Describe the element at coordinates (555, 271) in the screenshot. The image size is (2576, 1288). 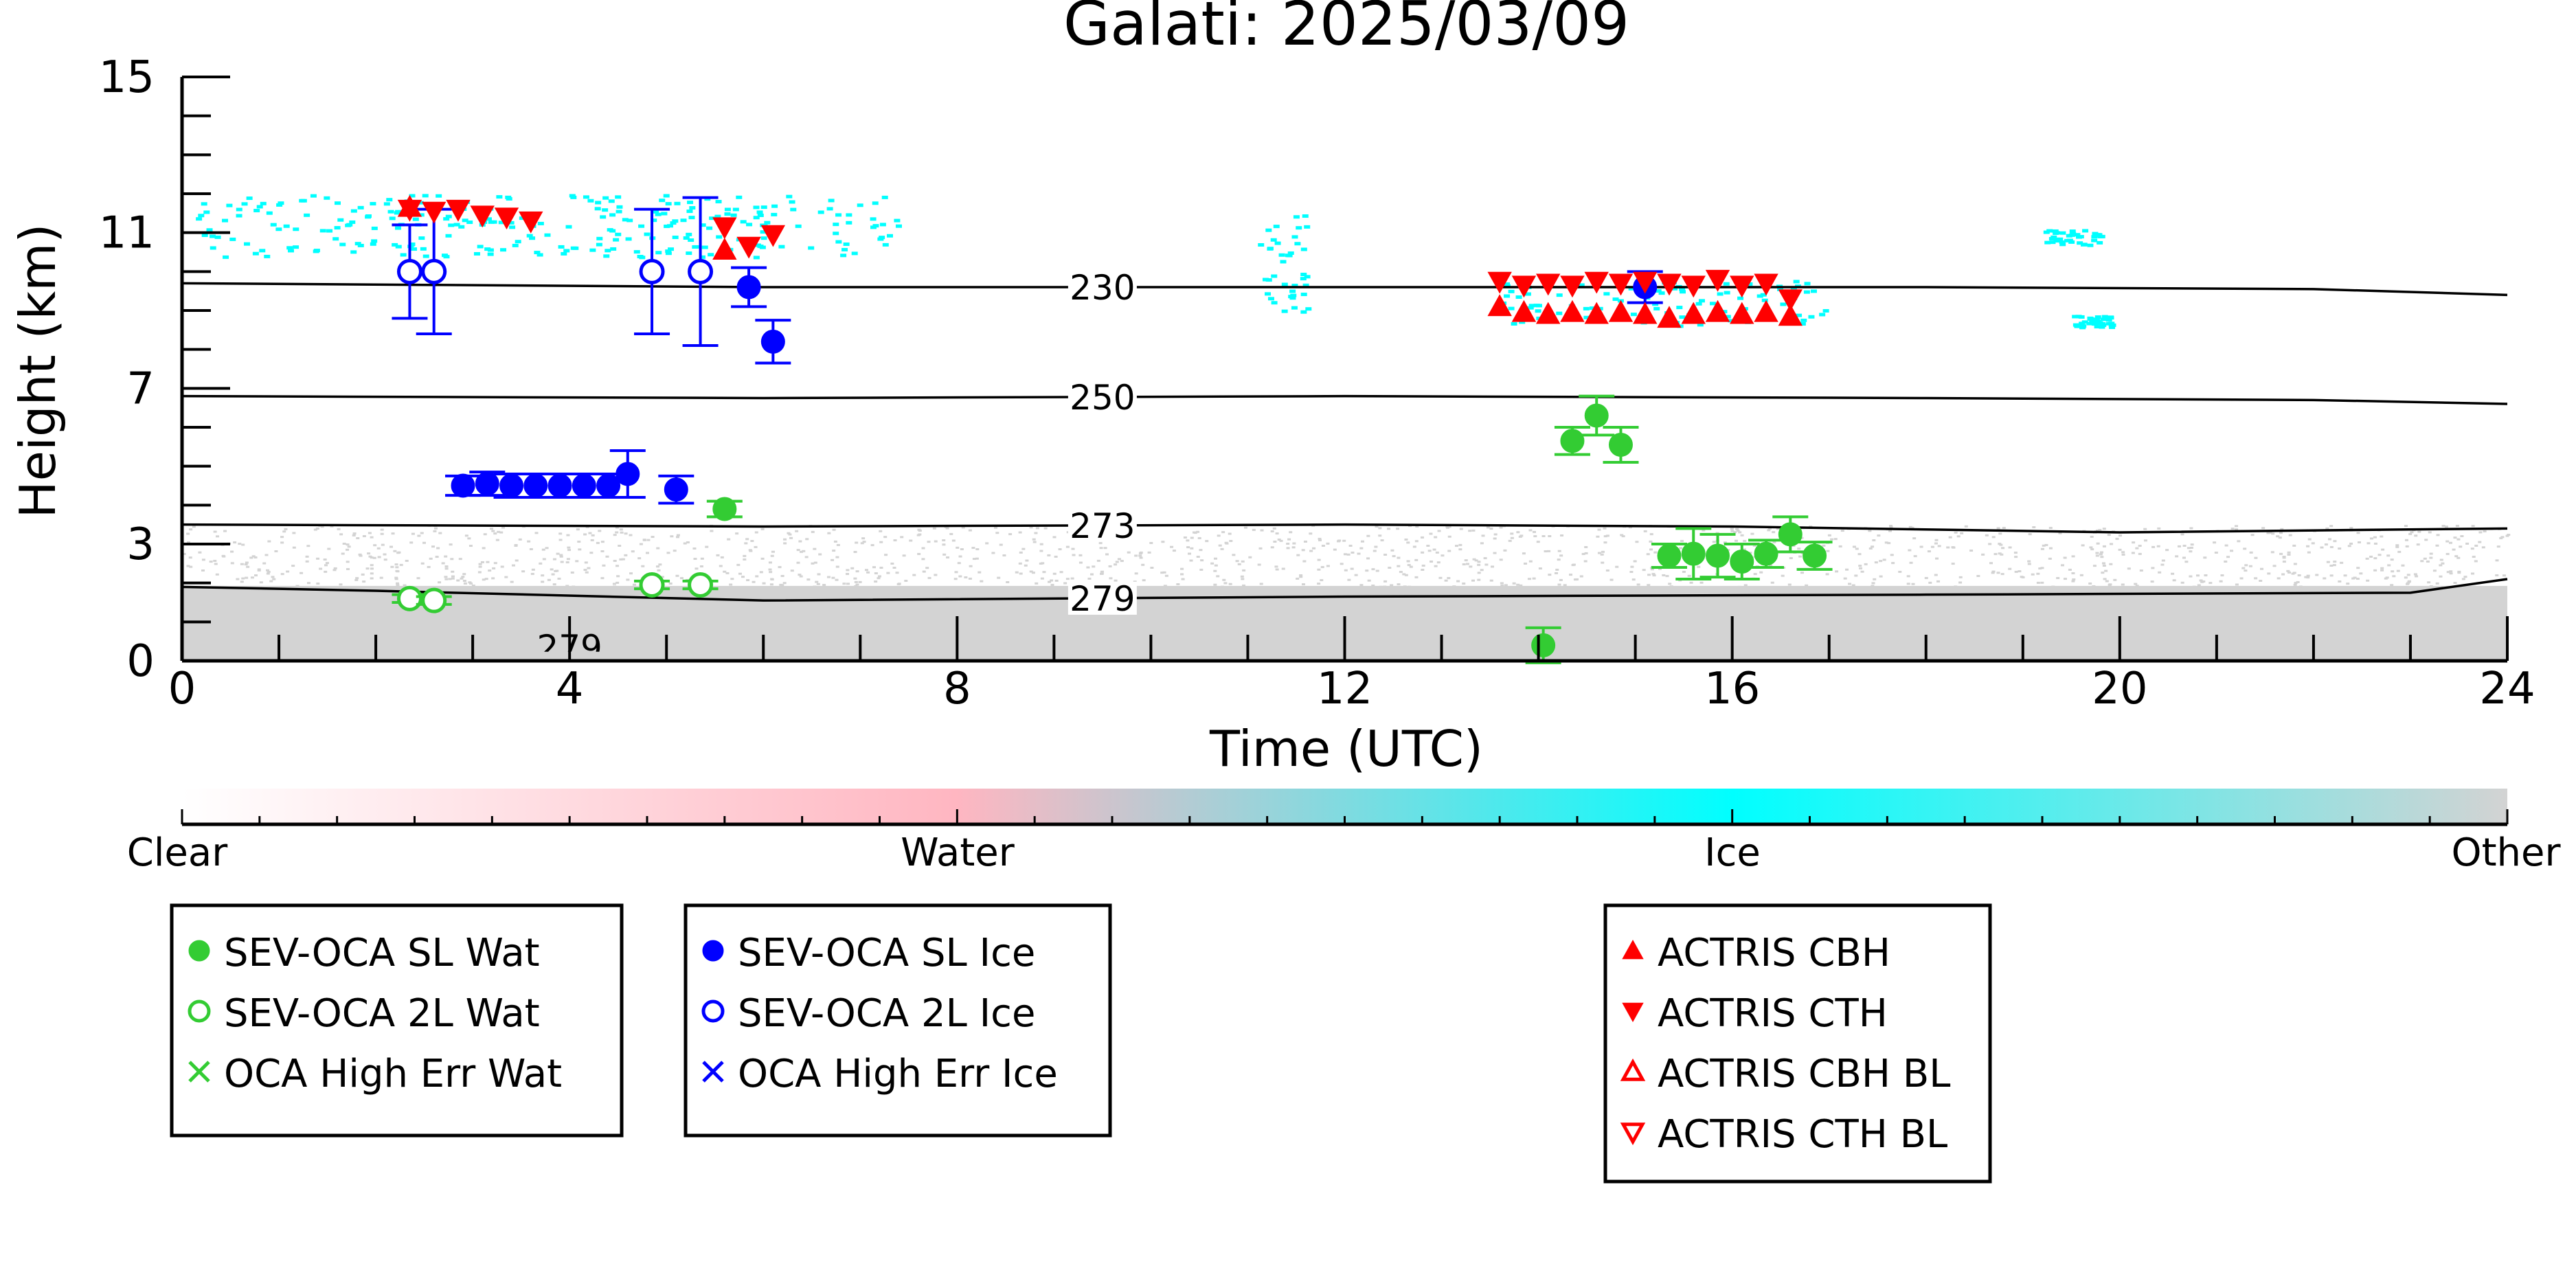
I see `series-sev-oca-2l-ice` at that location.